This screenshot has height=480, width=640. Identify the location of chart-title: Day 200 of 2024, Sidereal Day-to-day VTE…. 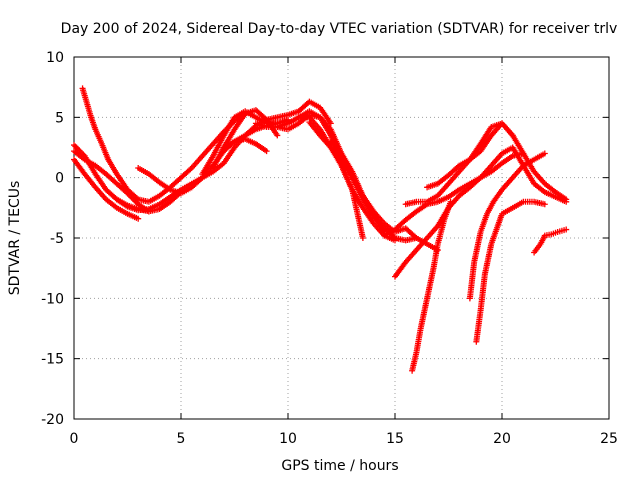
(339, 29).